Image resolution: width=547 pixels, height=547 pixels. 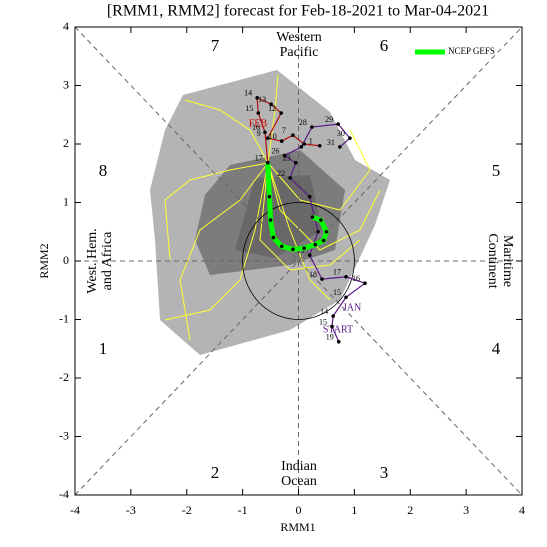 I want to click on point-label: 22, so click(x=281, y=173).